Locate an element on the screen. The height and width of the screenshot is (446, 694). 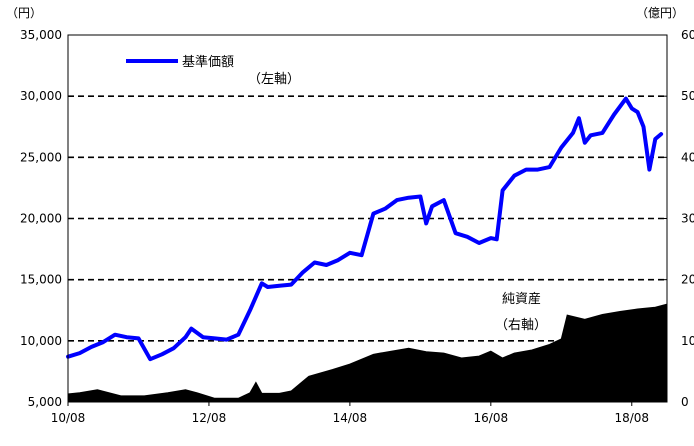
x-tick-label: 14/08 is located at coordinates (350, 418).